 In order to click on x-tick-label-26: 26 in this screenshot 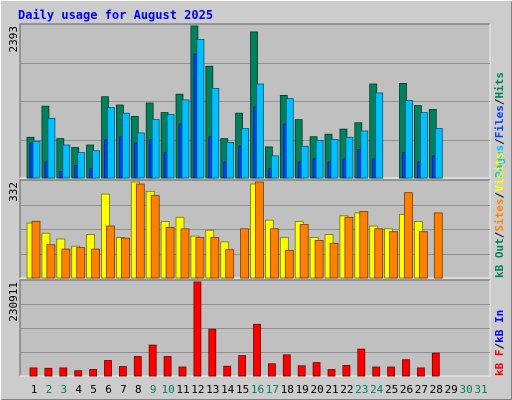, I will do `click(406, 389)`.